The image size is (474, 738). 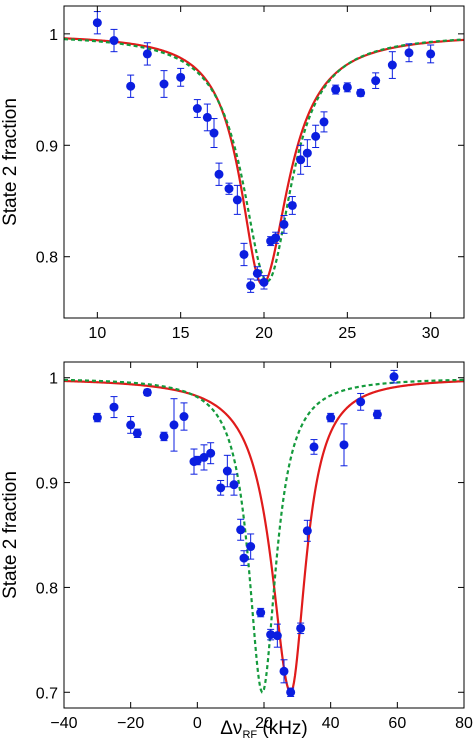 I want to click on x-tick-label: 0, so click(x=197, y=723).